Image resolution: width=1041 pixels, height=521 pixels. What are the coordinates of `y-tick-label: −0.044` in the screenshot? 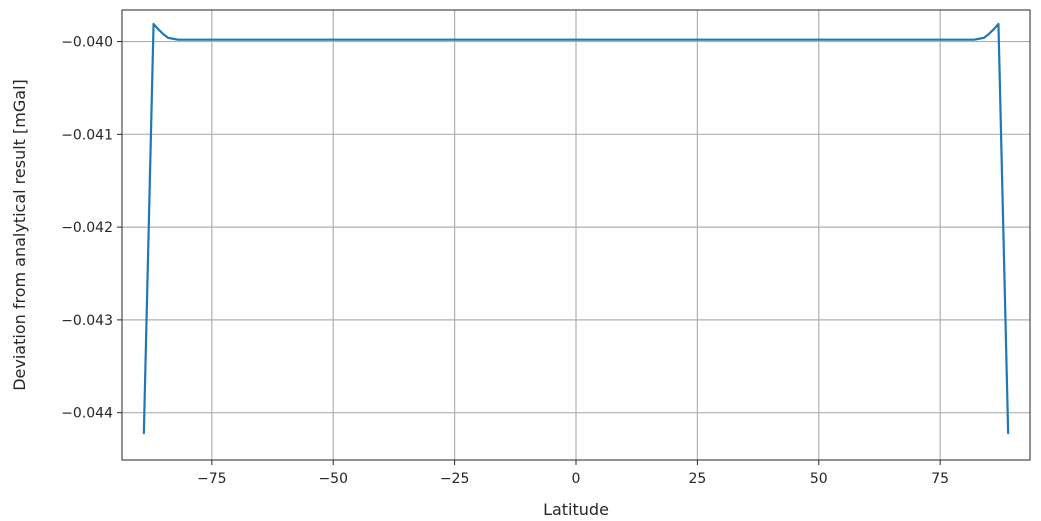 It's located at (87, 414).